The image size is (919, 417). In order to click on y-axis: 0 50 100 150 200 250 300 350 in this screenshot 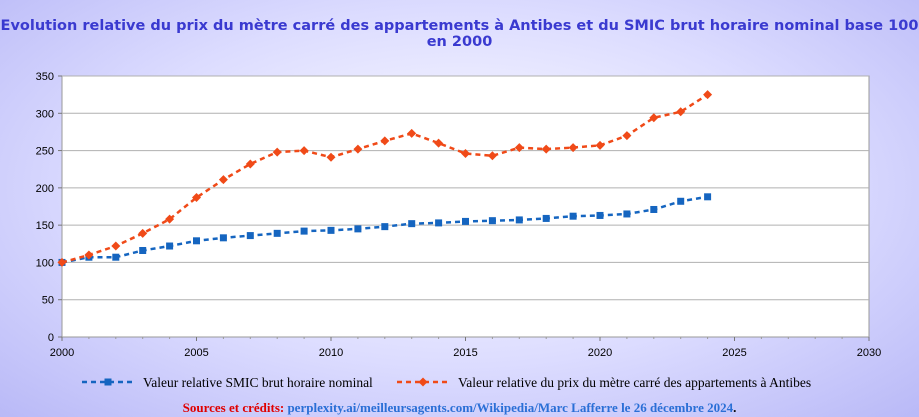, I will do `click(49, 207)`.